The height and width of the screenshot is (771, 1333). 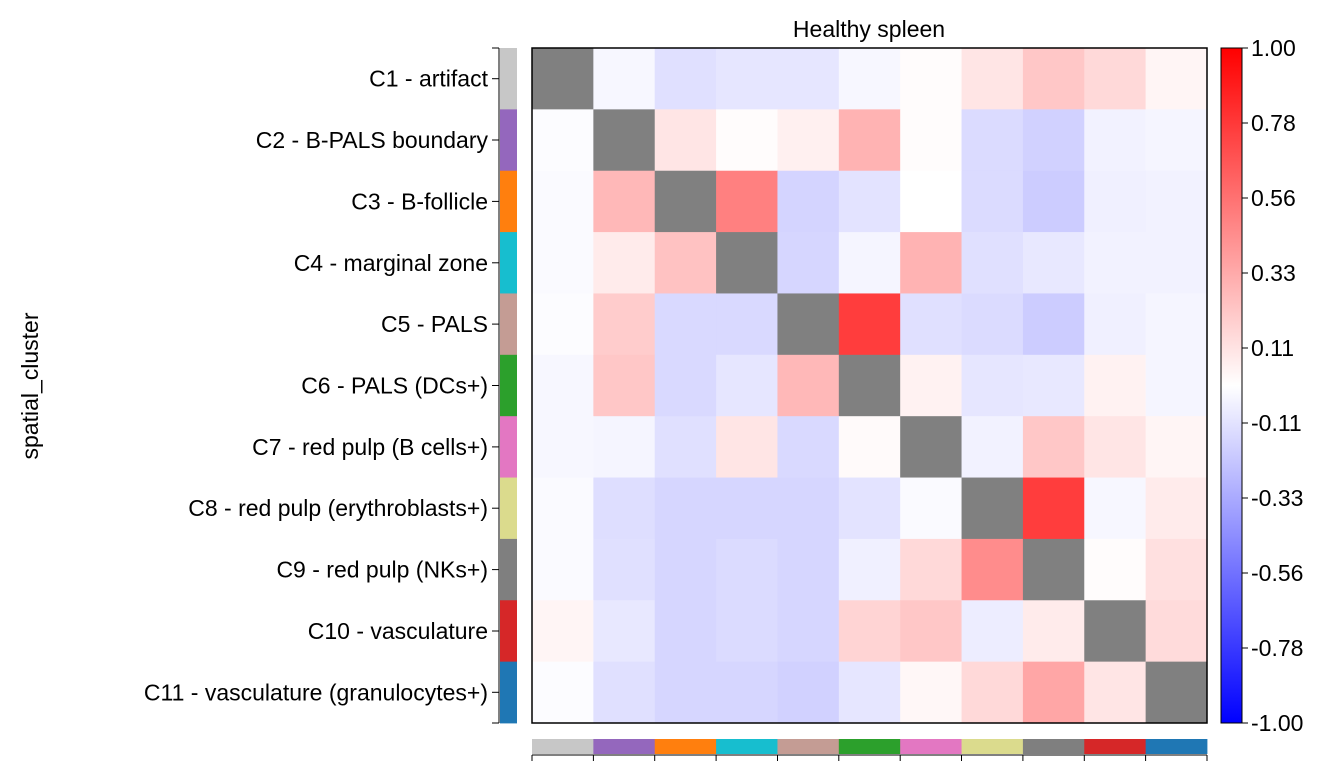 What do you see at coordinates (428, 79) in the screenshot?
I see `row-label: C1 - artifact` at bounding box center [428, 79].